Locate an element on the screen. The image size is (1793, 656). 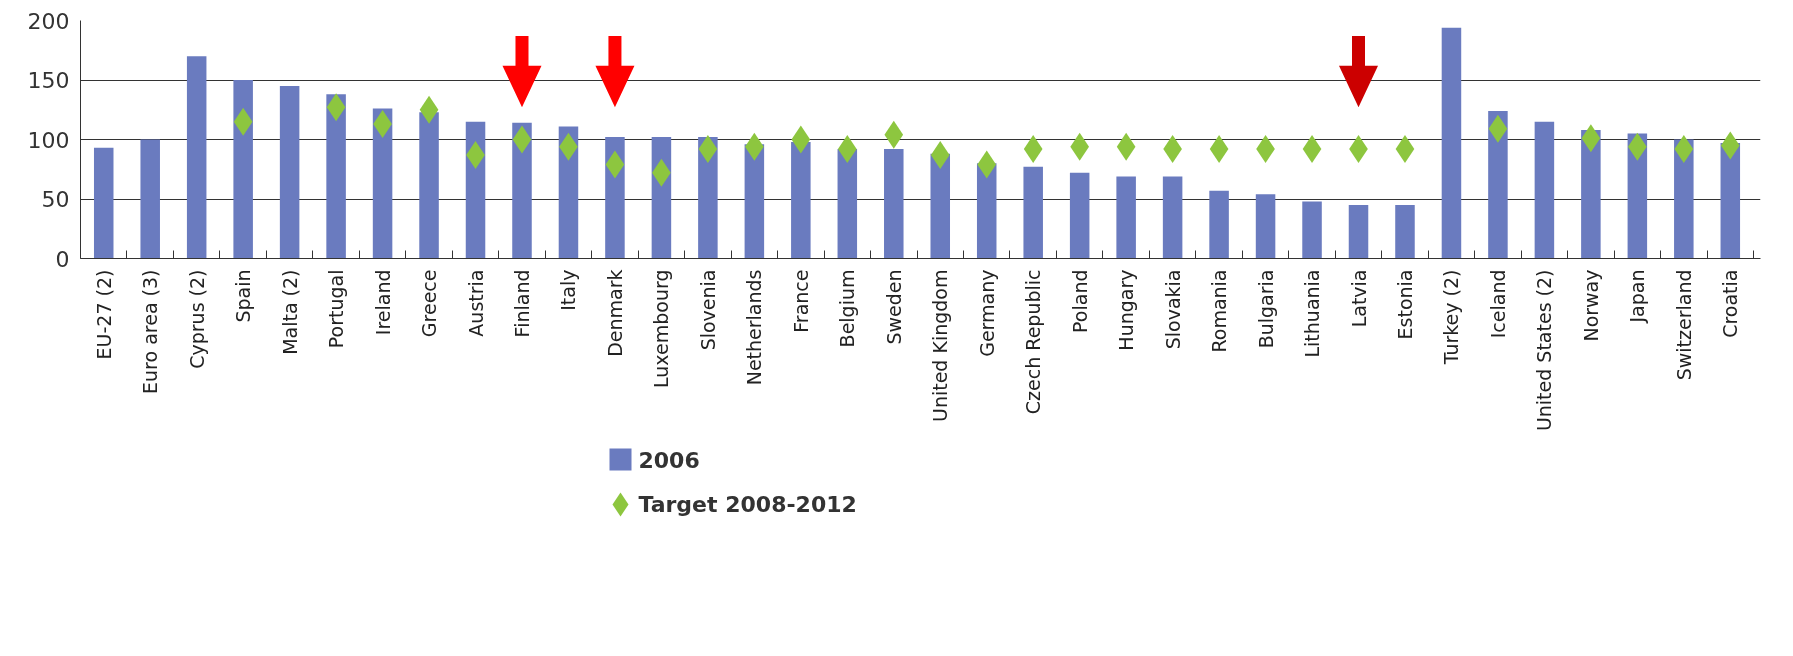
x-tick-label: Iceland is located at coordinates (1497, 304).